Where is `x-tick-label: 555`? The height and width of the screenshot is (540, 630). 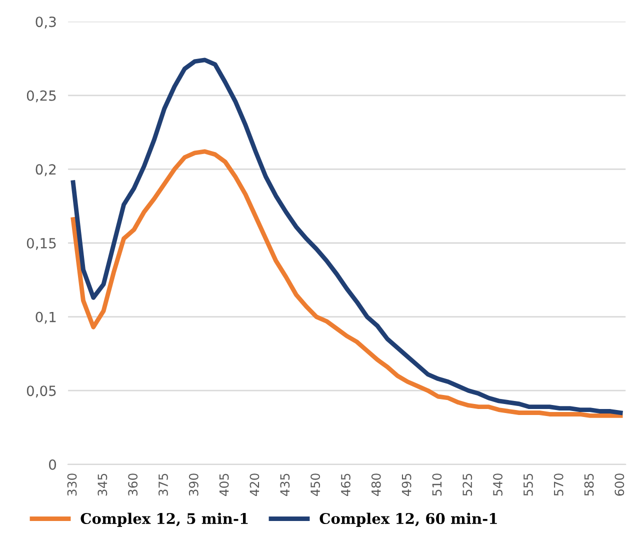
x-tick-label: 555 is located at coordinates (528, 485).